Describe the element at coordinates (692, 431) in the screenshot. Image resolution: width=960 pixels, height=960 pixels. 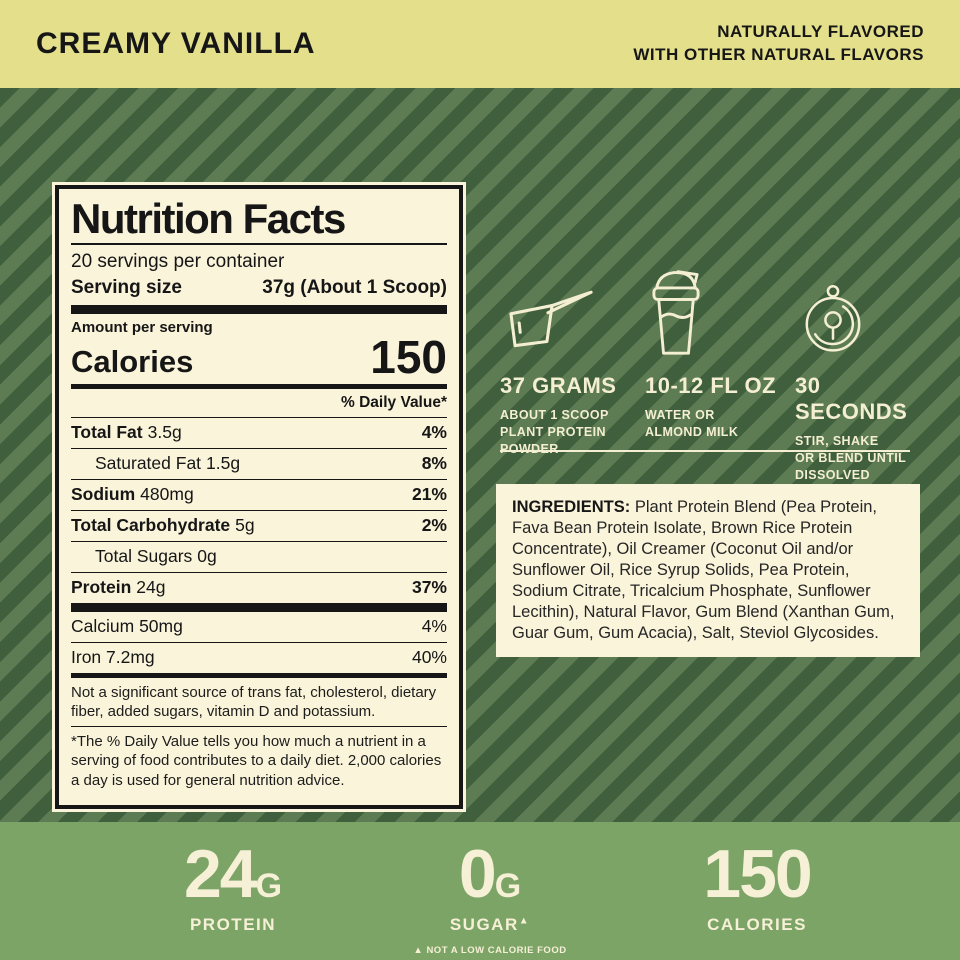
I see `direction-sub-line: ALMOND MILK` at that location.